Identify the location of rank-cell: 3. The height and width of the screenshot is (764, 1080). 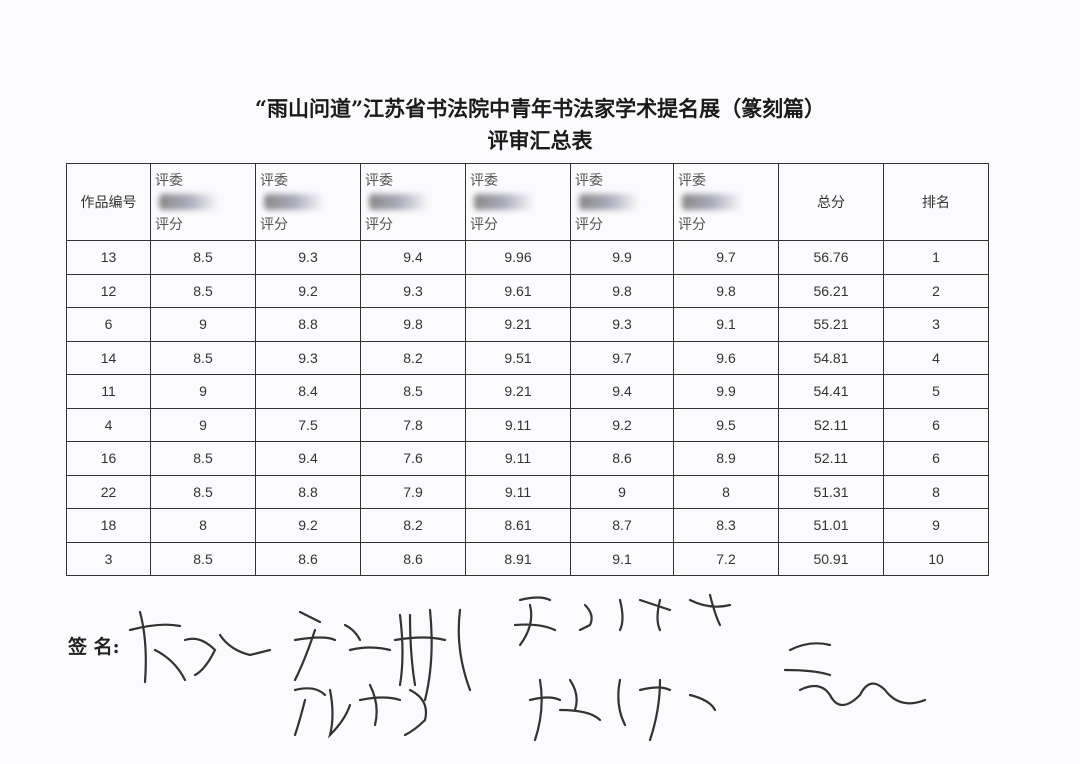
(936, 324).